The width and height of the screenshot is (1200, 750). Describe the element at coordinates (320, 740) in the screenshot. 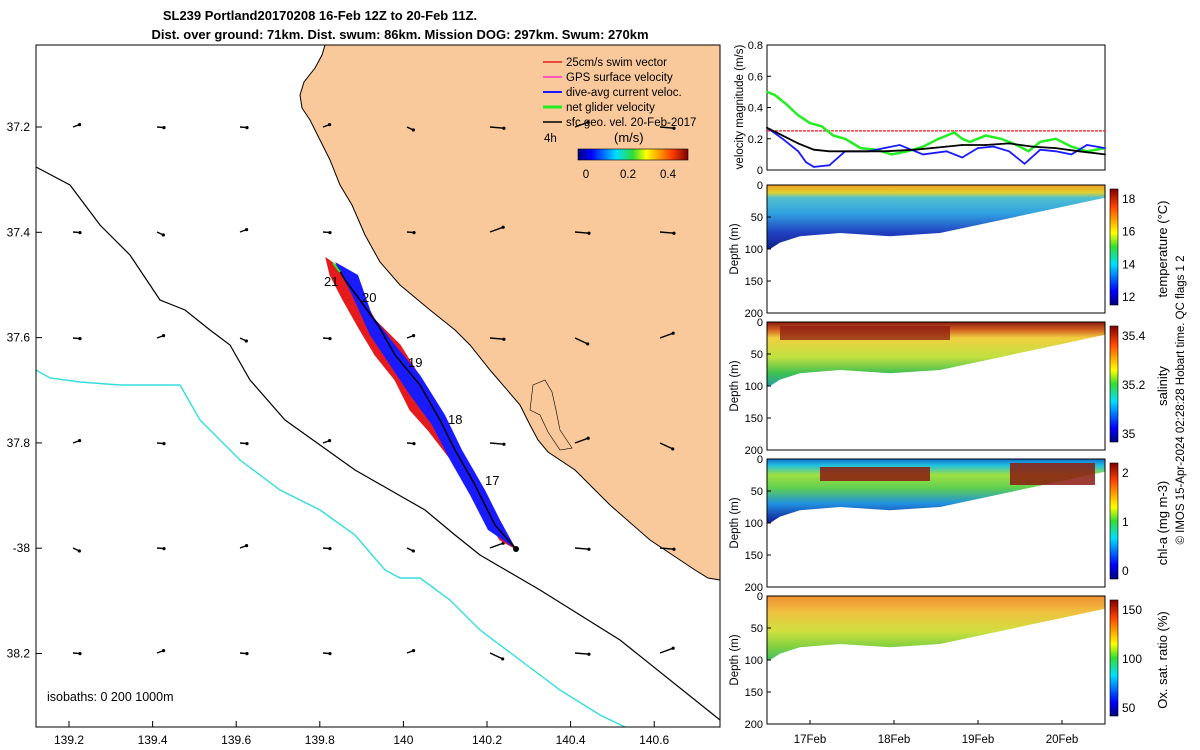

I see `map-x-tick-label: 139.8` at that location.